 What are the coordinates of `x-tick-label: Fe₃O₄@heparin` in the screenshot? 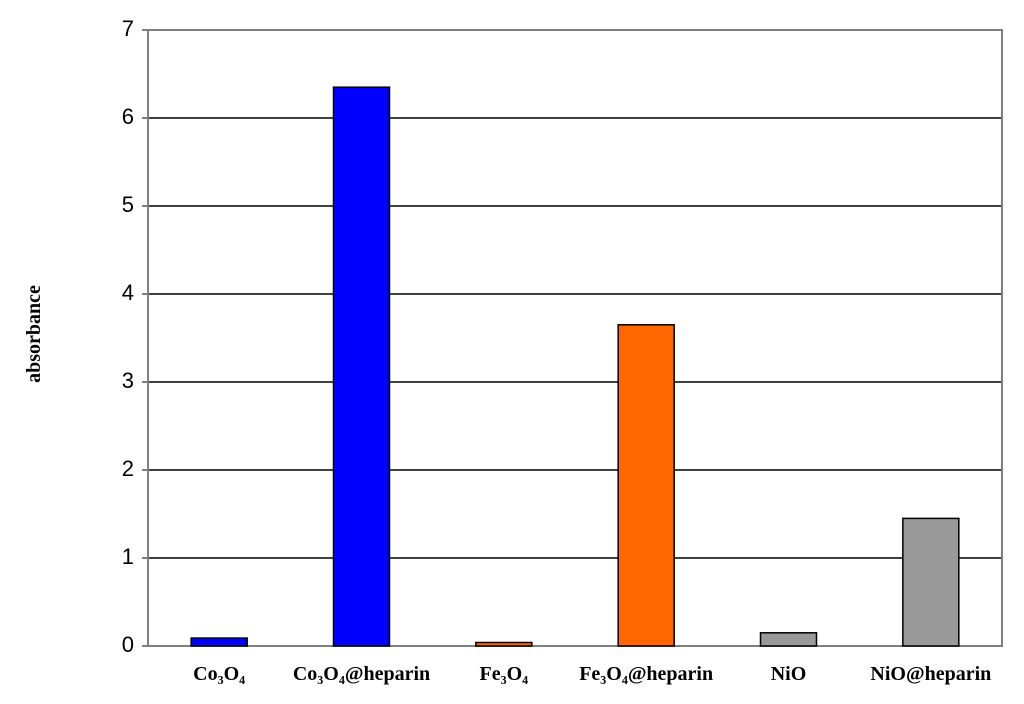 It's located at (646, 674).